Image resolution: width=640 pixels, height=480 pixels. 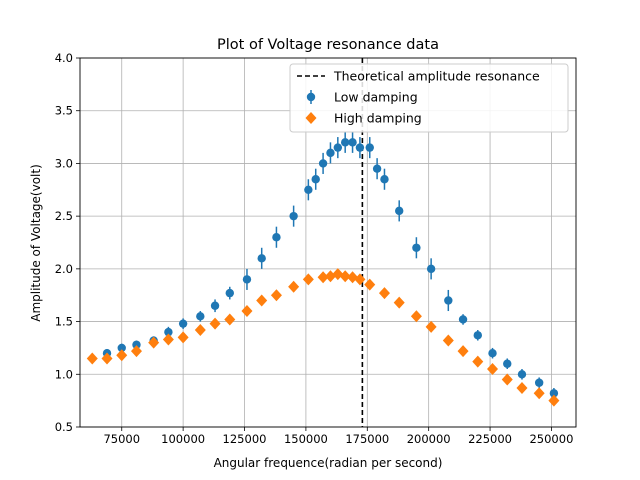 I want to click on y-tick-label: 1.5, so click(x=64, y=322).